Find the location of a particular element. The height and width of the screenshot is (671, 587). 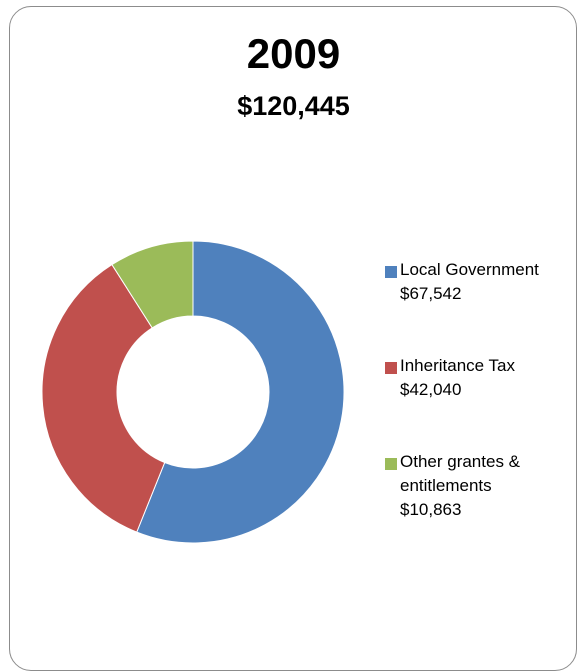

legend-swatch-local-government is located at coordinates (391, 272).